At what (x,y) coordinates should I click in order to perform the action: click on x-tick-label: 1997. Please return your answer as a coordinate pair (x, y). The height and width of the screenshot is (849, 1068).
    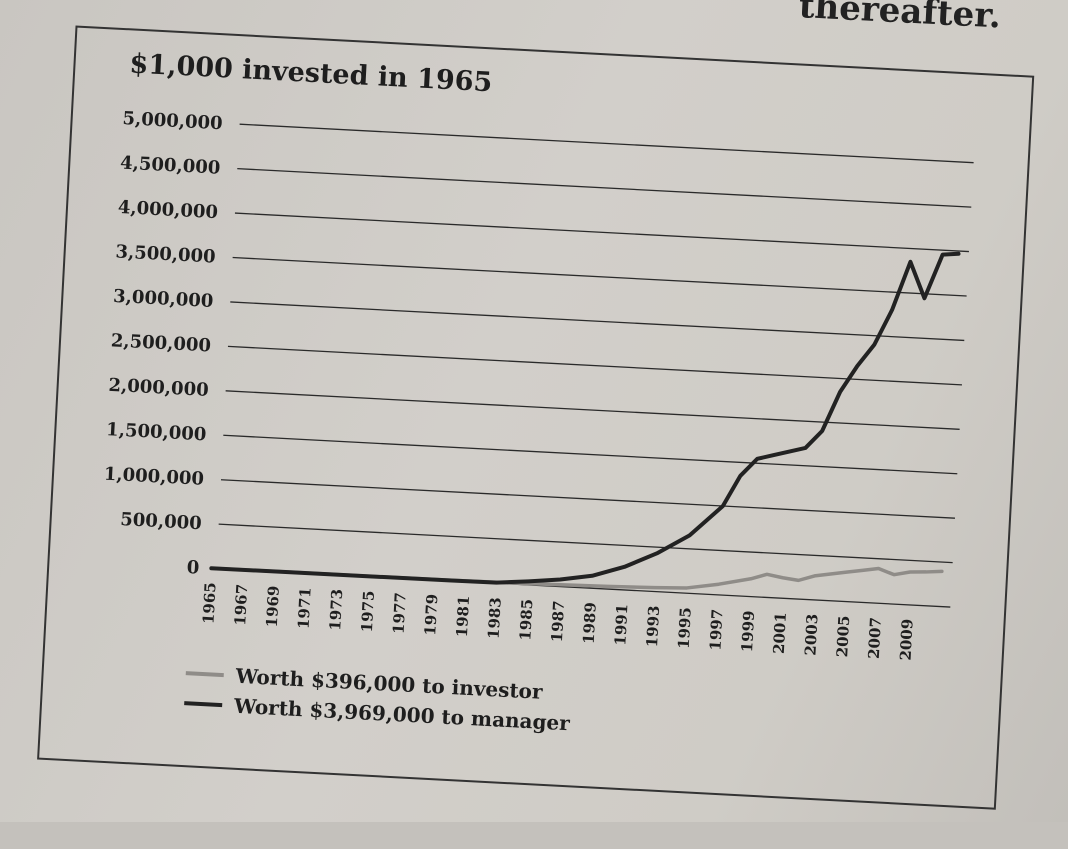
    Looking at the image, I should click on (716, 629).